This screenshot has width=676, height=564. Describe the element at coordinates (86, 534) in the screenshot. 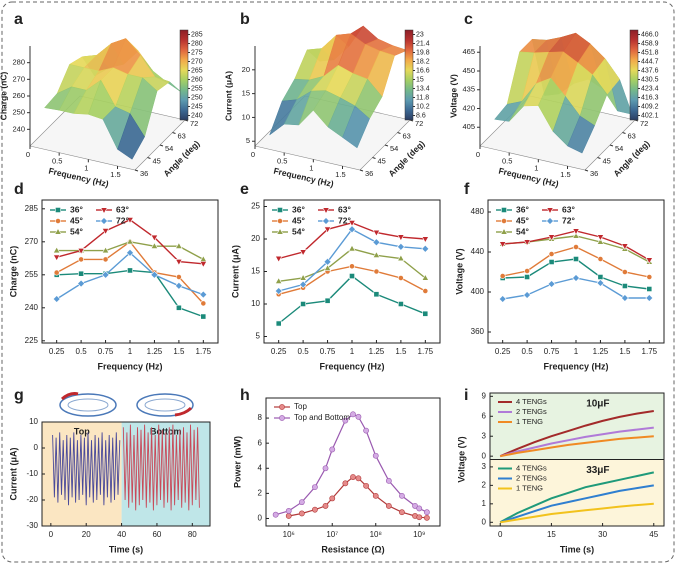

I see `x-tick-label: 20` at that location.